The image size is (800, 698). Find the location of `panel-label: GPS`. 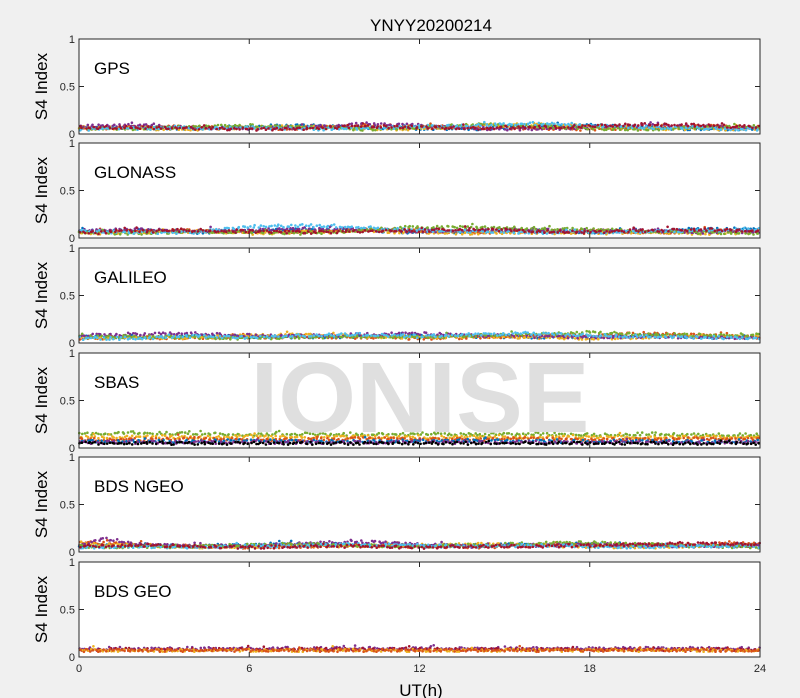

panel-label: GPS is located at coordinates (112, 68).